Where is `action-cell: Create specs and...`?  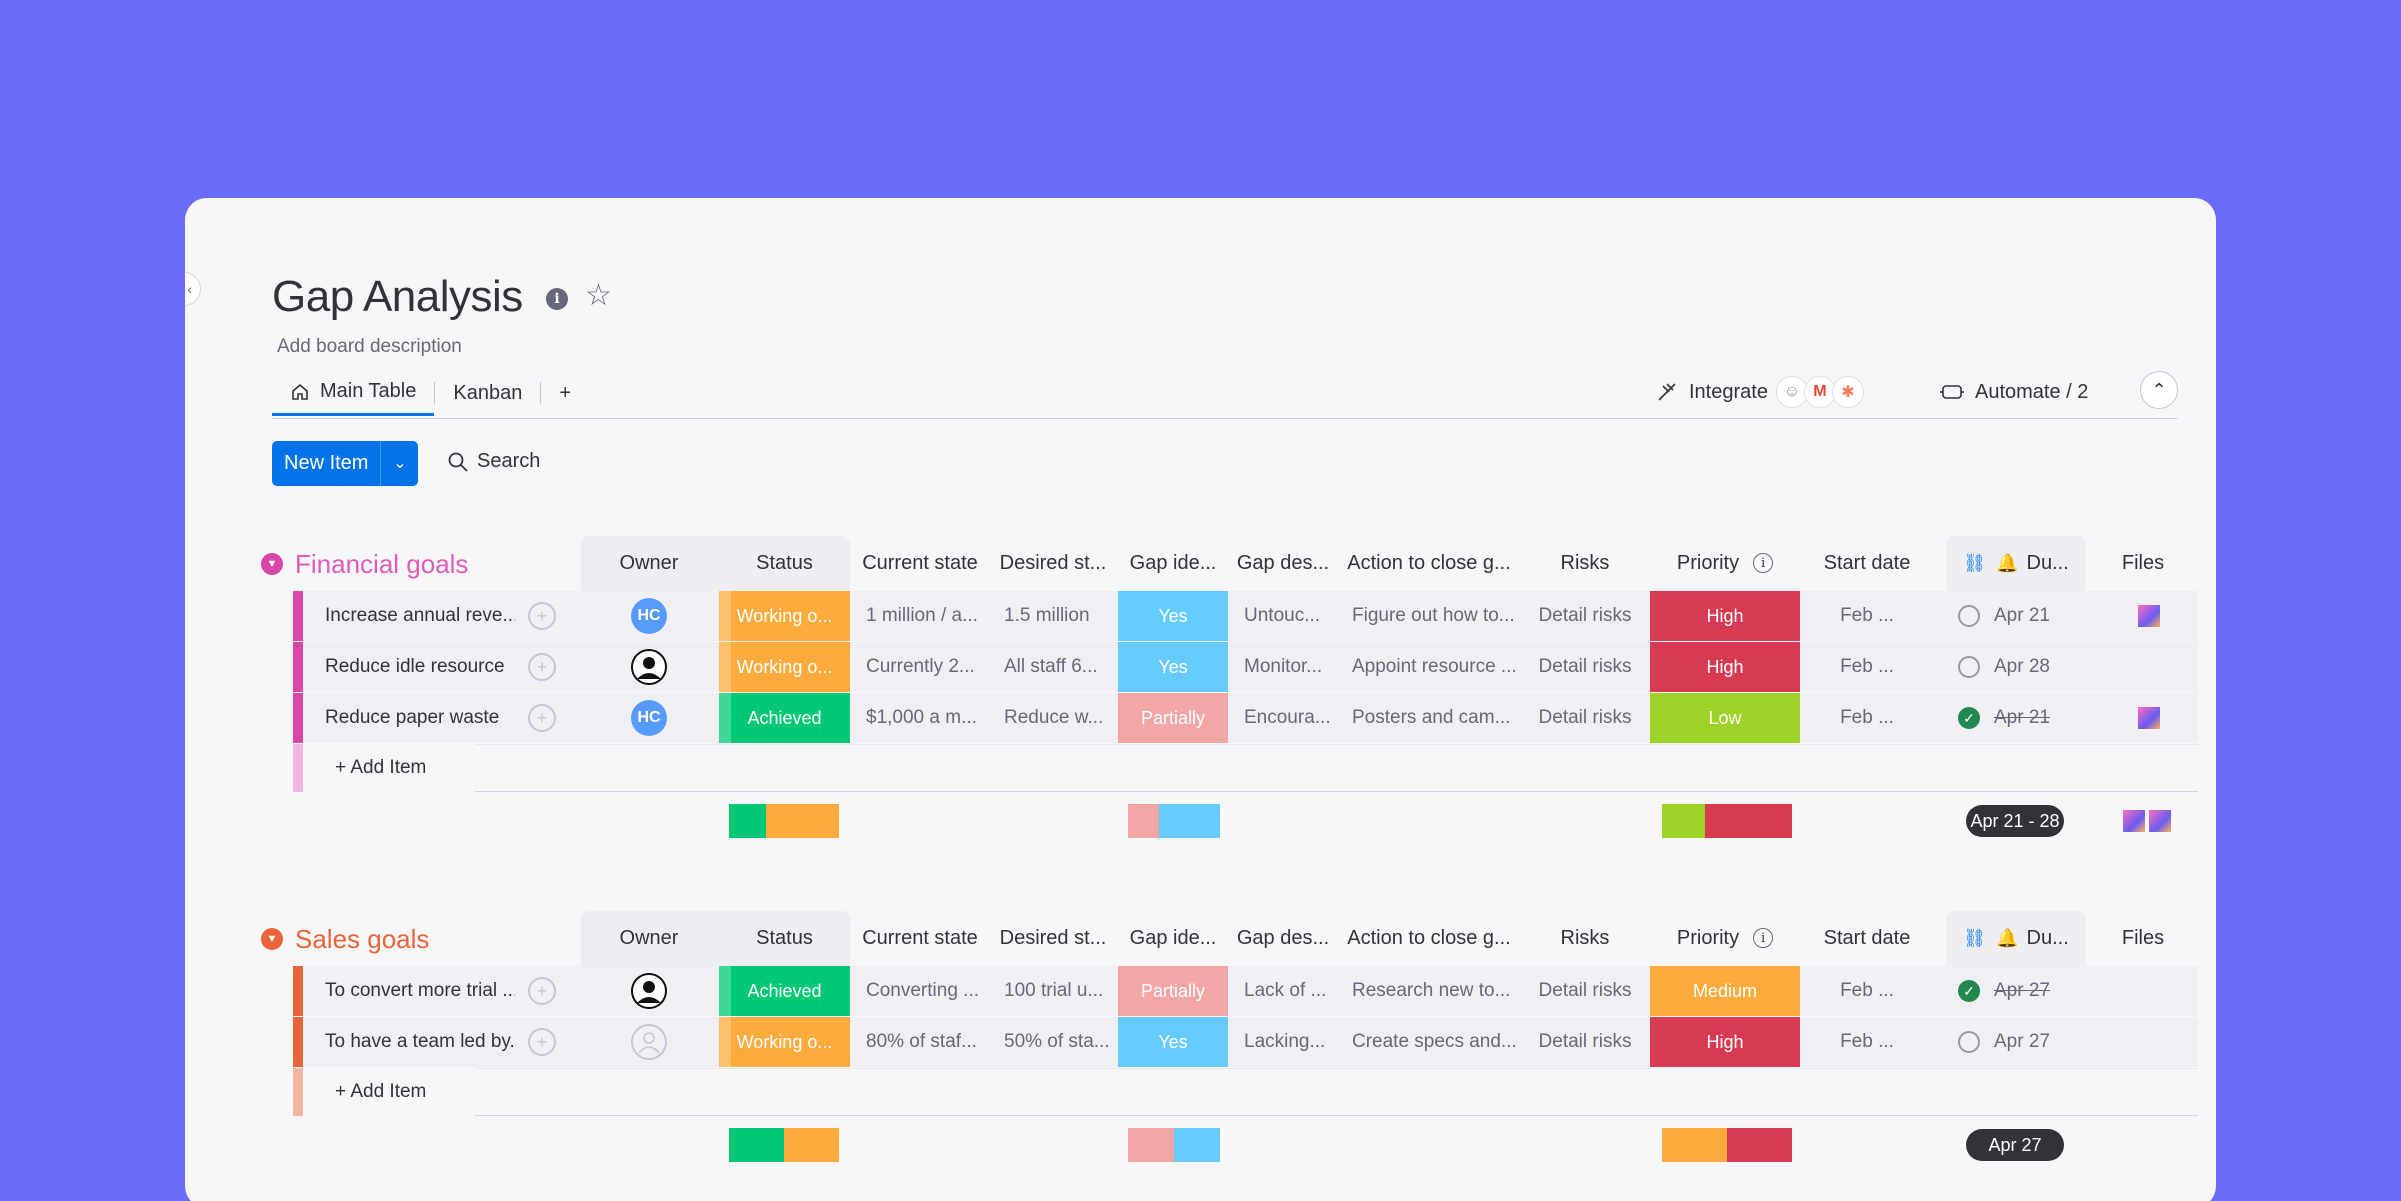 action-cell: Create specs and... is located at coordinates (1434, 1041).